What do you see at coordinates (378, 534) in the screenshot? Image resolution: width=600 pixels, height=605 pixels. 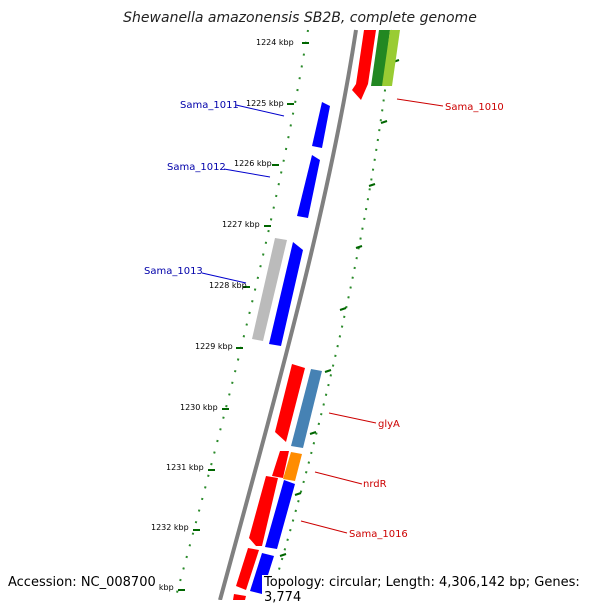 I see `gene-label-sama-1016: Sama_1016` at bounding box center [378, 534].